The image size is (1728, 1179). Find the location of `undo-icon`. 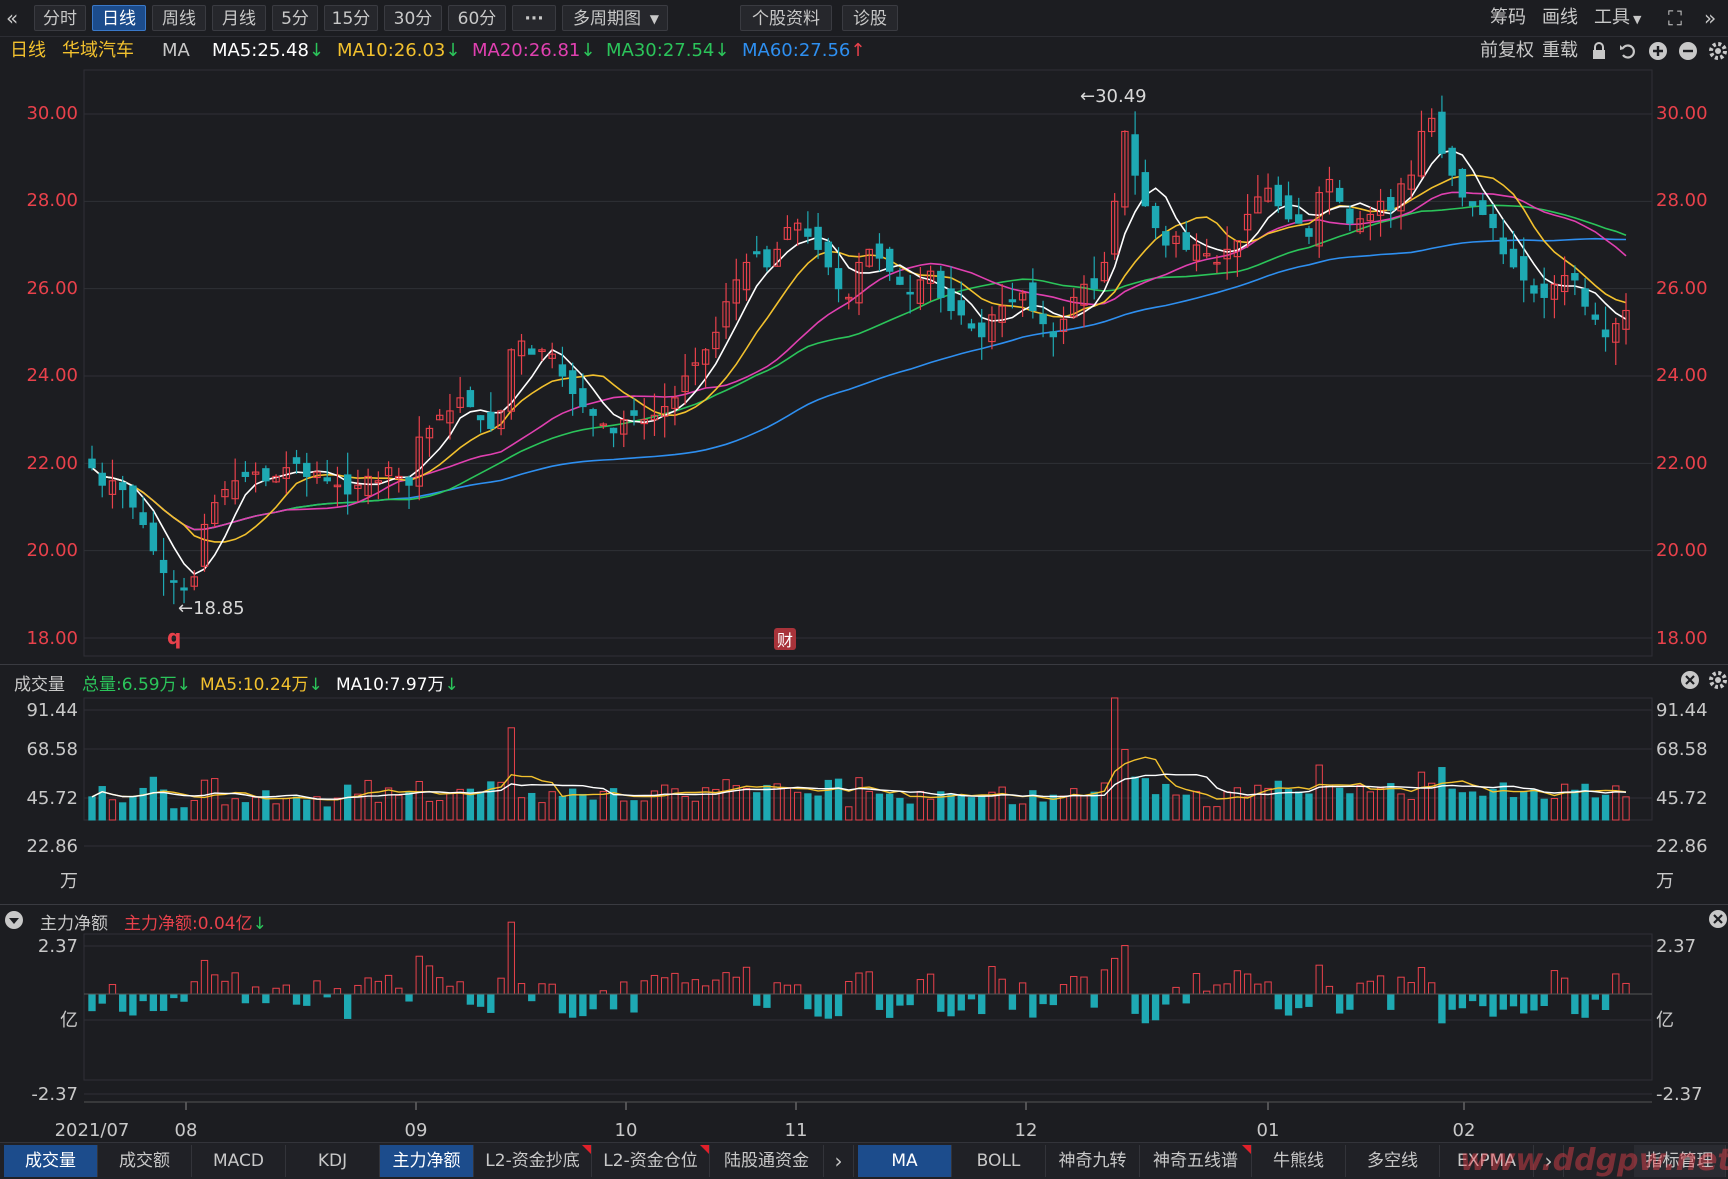

undo-icon is located at coordinates (1628, 51).